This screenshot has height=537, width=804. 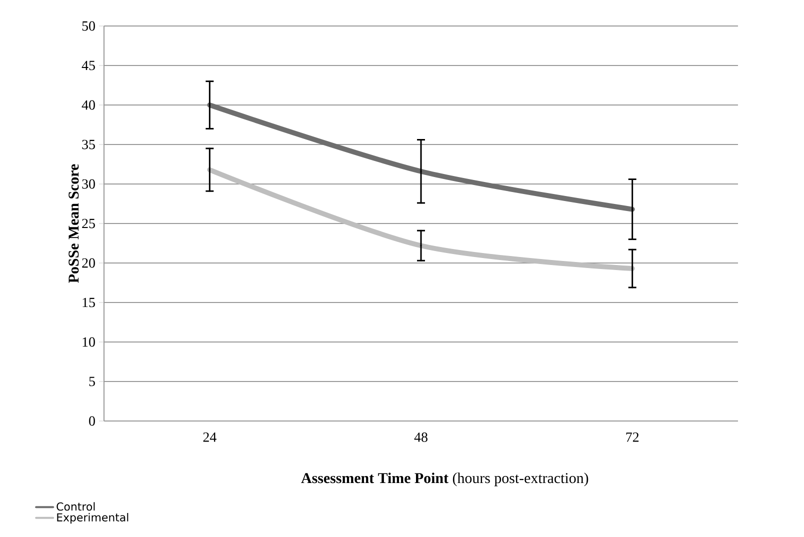 What do you see at coordinates (88, 105) in the screenshot?
I see `y-tick-label: 40` at bounding box center [88, 105].